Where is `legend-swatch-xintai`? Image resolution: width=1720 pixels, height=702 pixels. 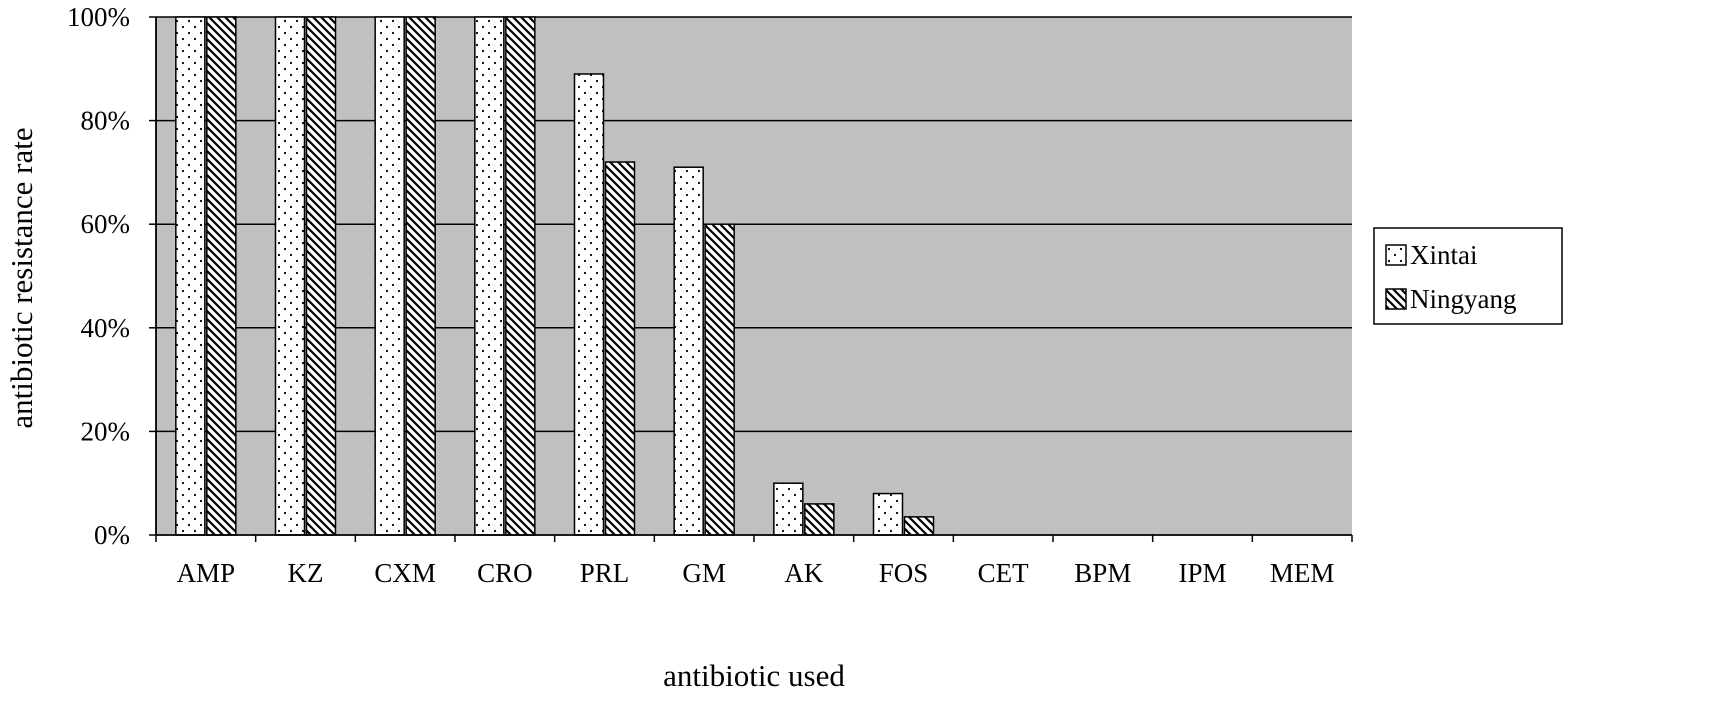
legend-swatch-xintai is located at coordinates (1396, 255).